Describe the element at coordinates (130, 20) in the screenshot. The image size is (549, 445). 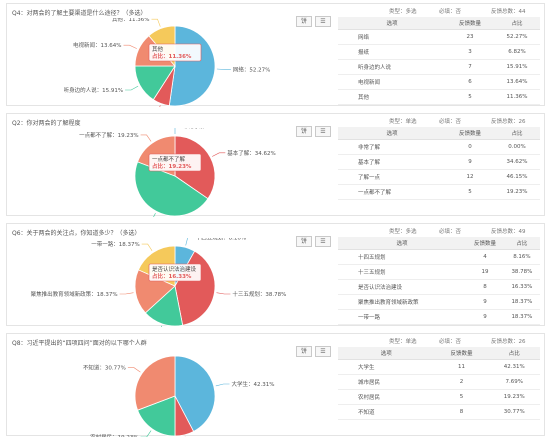
I see `slice-label: 其他：11.36%` at that location.